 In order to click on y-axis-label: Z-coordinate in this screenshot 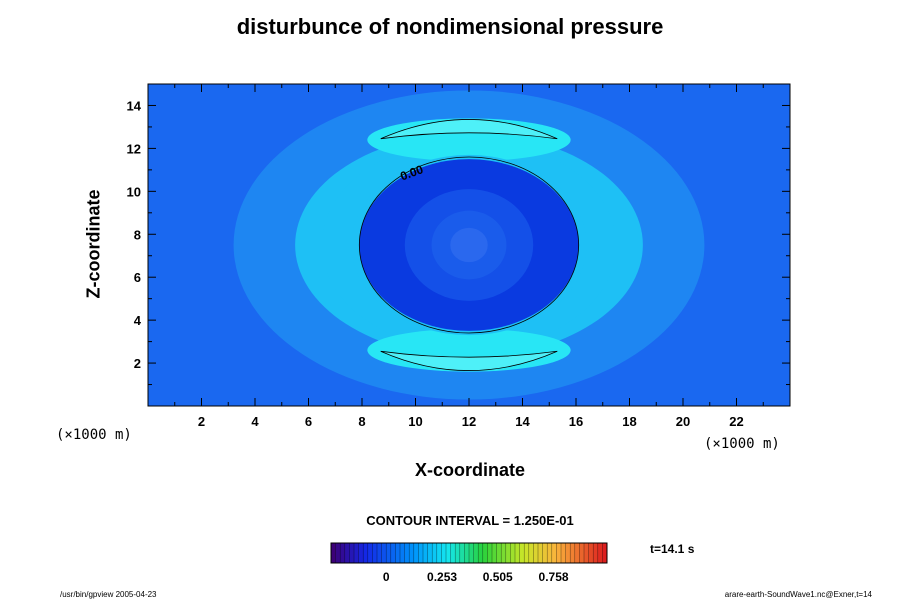, I will do `click(93, 244)`.